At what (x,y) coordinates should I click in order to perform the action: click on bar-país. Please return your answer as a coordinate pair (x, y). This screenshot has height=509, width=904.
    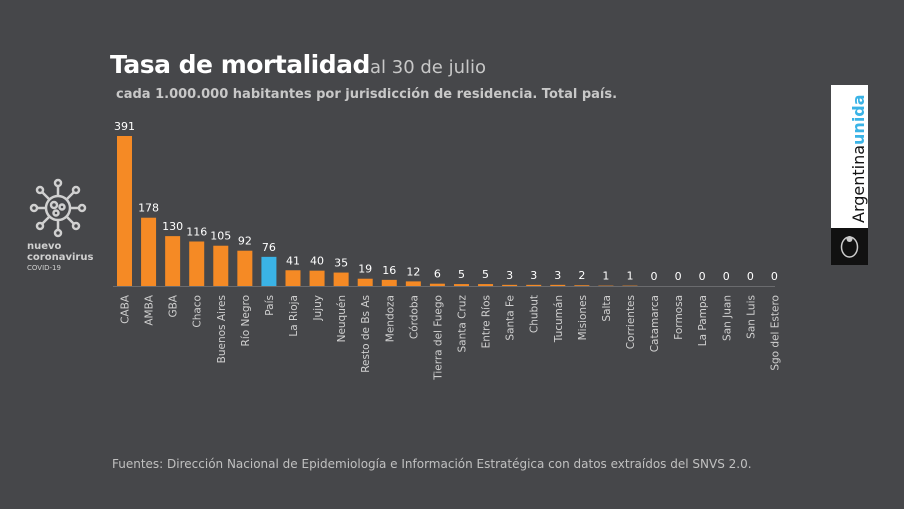
    Looking at the image, I should click on (269, 271).